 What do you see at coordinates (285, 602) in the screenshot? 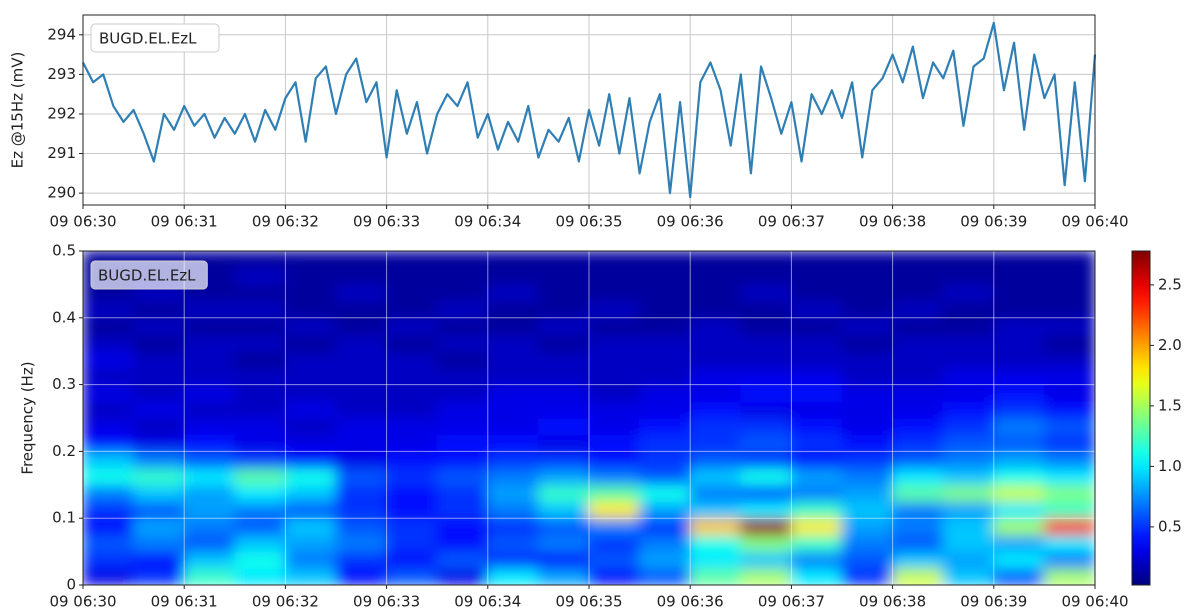
I see `x-tick-label: 09 06:32` at bounding box center [285, 602].